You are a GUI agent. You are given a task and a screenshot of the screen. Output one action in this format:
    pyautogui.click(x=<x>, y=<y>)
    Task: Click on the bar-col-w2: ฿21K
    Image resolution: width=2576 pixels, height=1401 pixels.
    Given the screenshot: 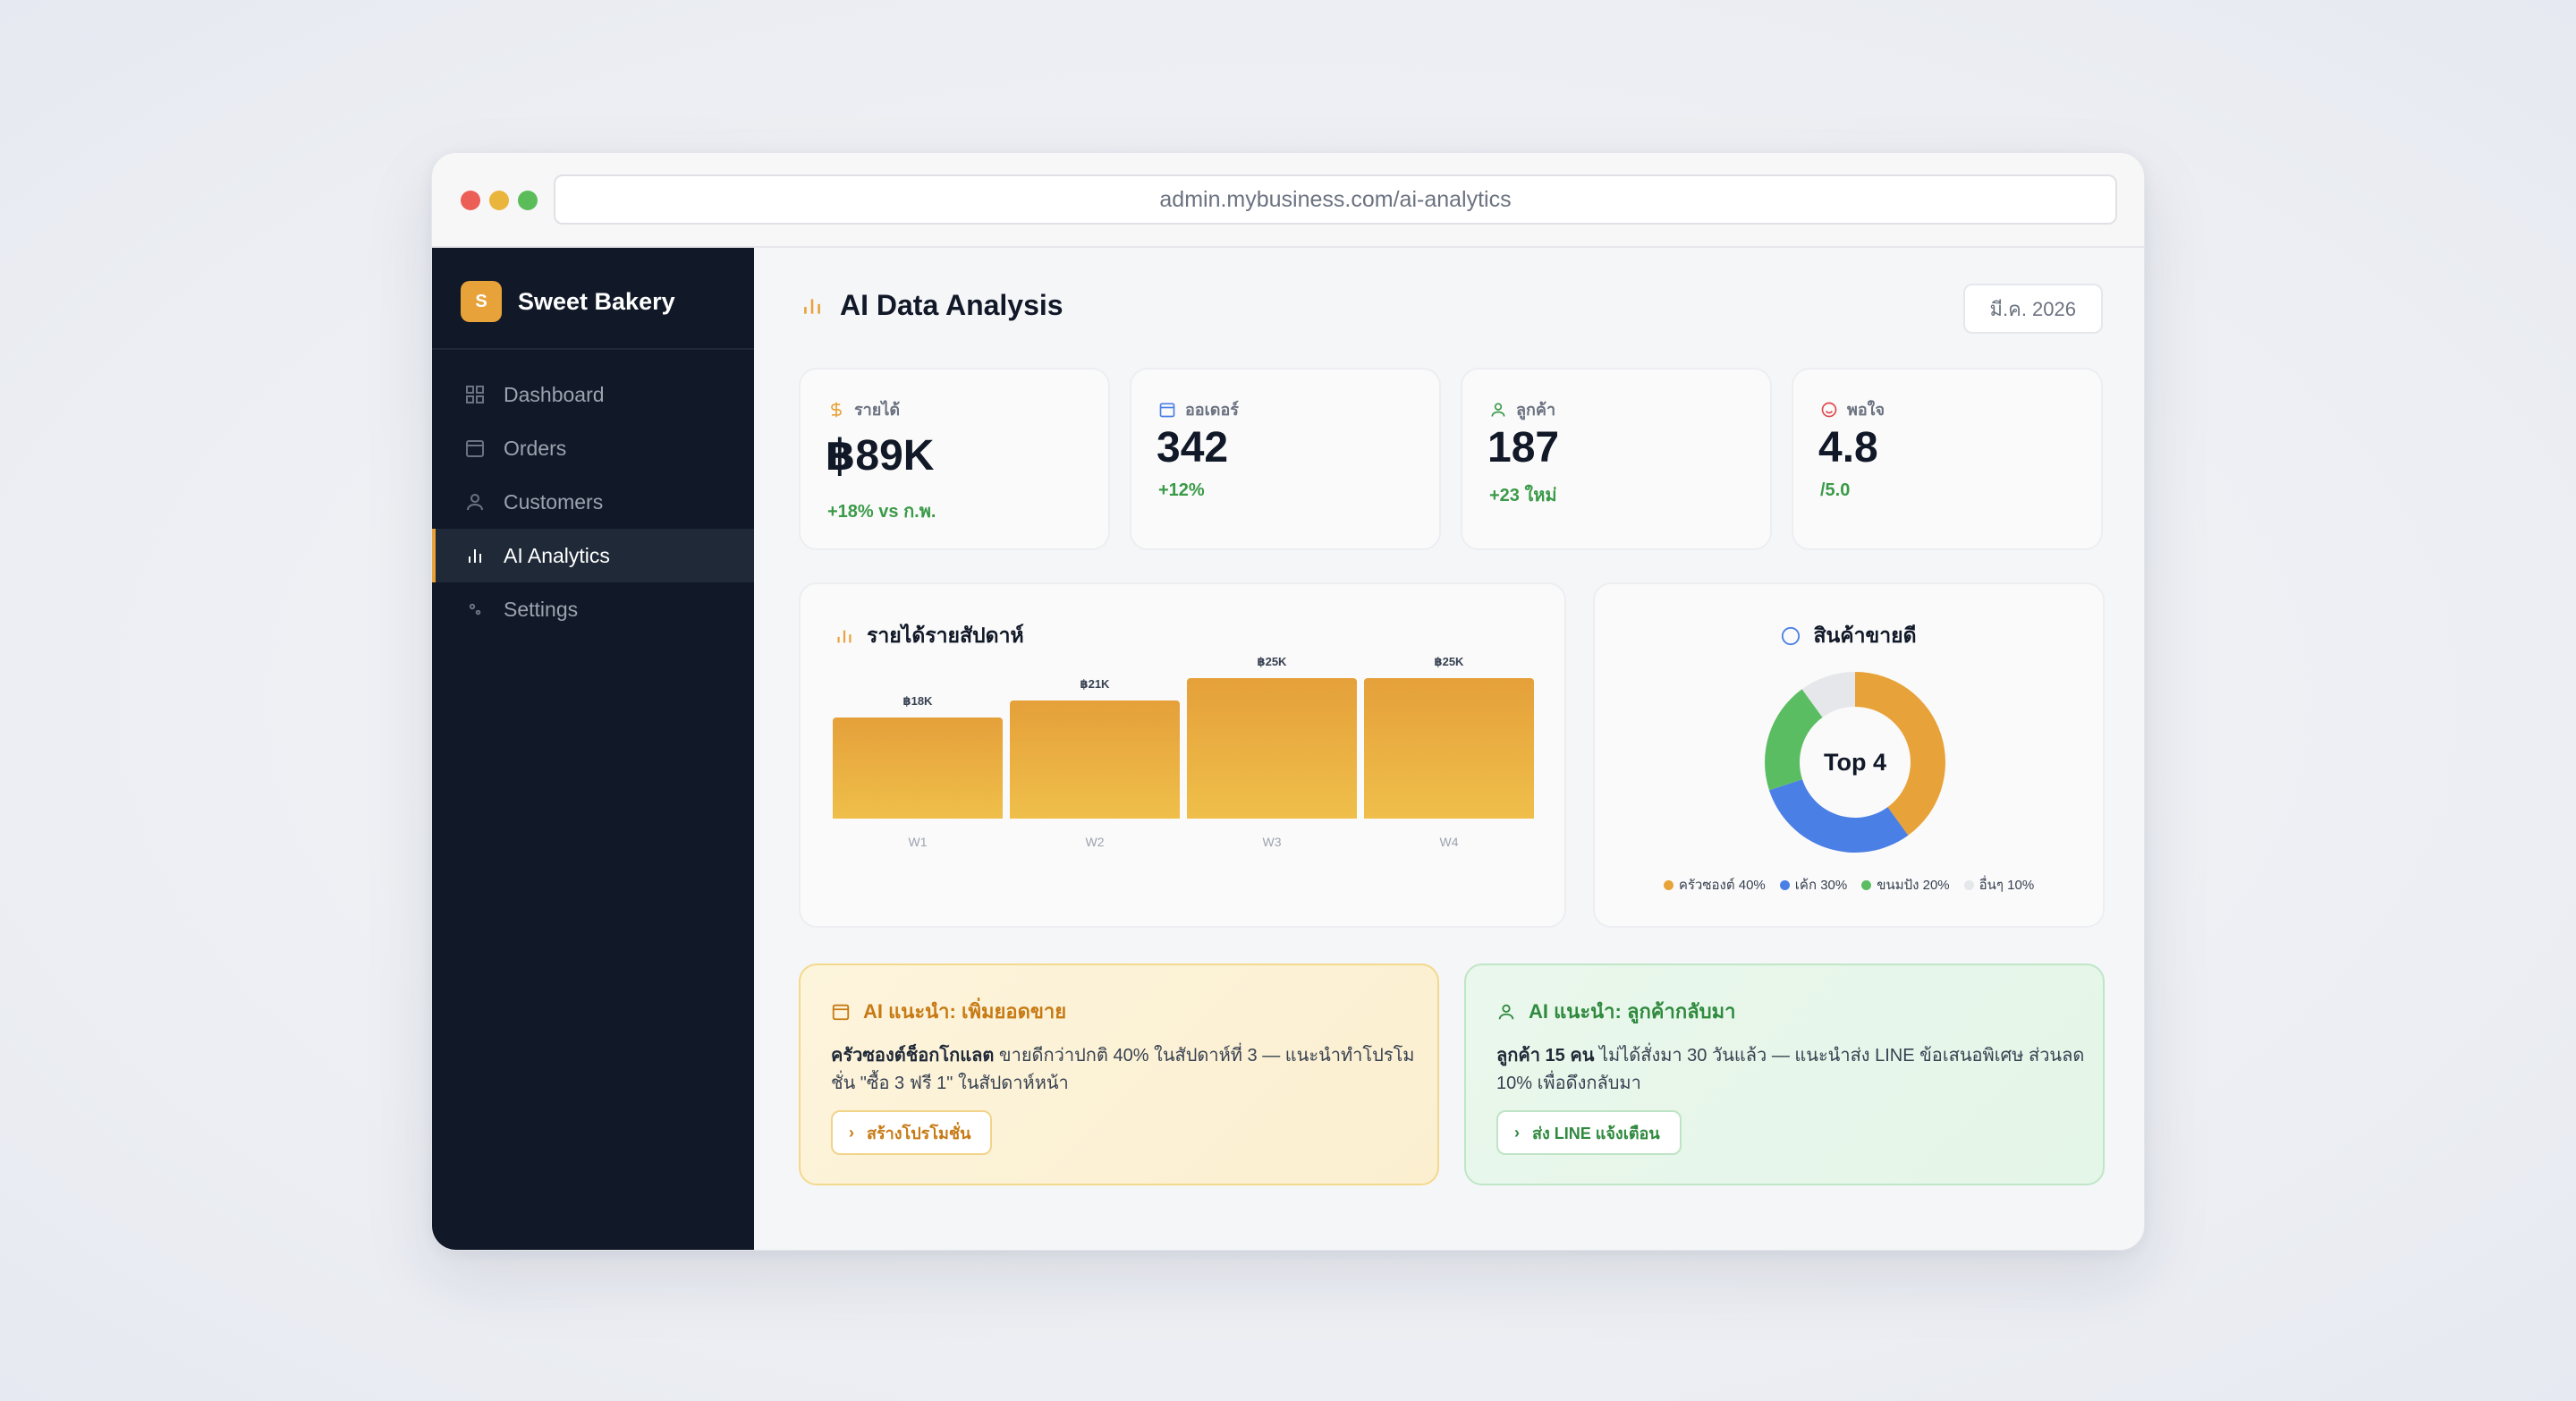 What is the action you would take?
    pyautogui.click(x=1095, y=748)
    